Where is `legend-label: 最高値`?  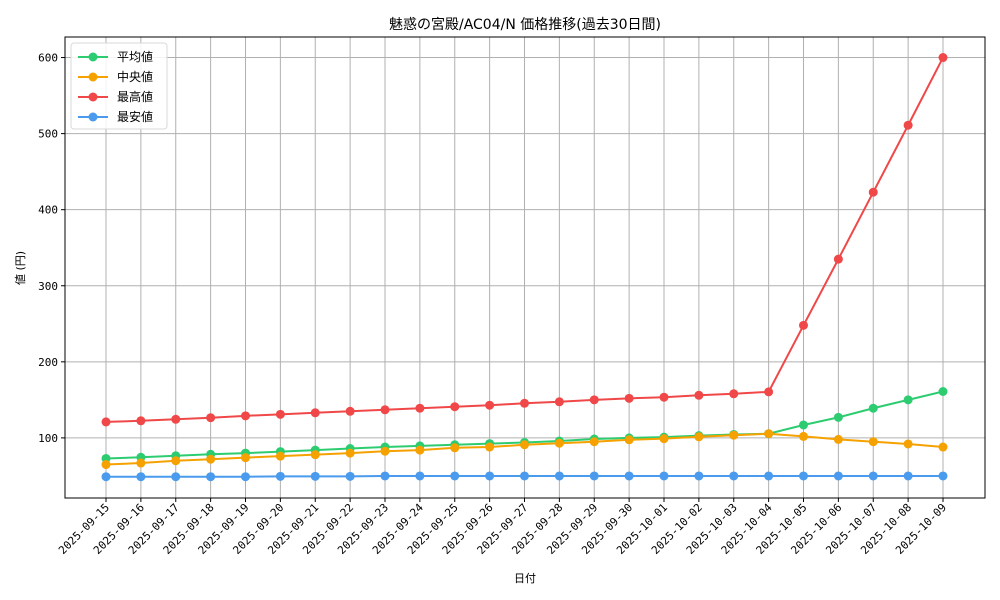 legend-label: 最高値 is located at coordinates (135, 96).